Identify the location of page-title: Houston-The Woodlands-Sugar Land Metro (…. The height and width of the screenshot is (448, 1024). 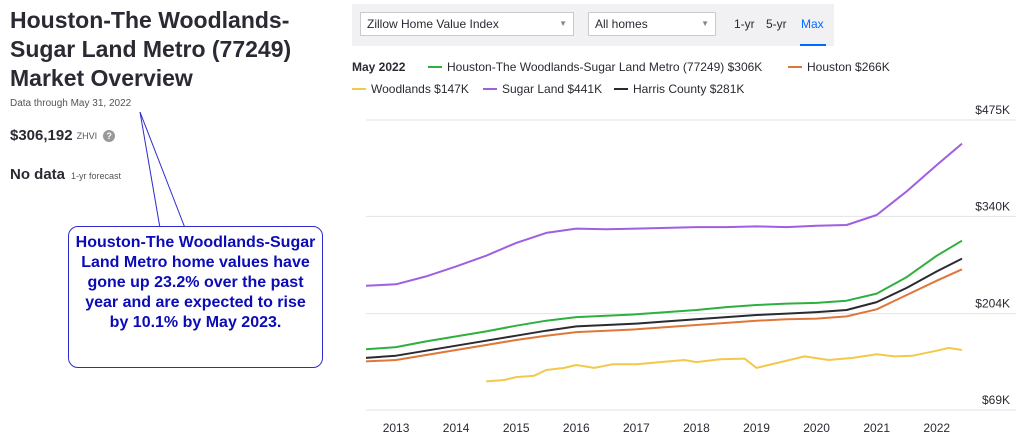
(151, 49).